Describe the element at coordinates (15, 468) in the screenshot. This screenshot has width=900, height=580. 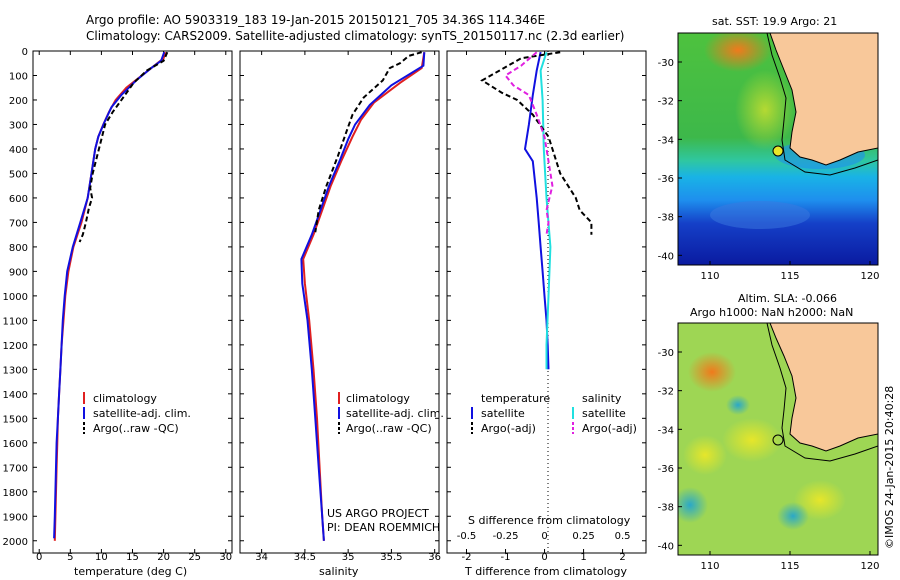
I see `depth-tick-label: 1700` at that location.